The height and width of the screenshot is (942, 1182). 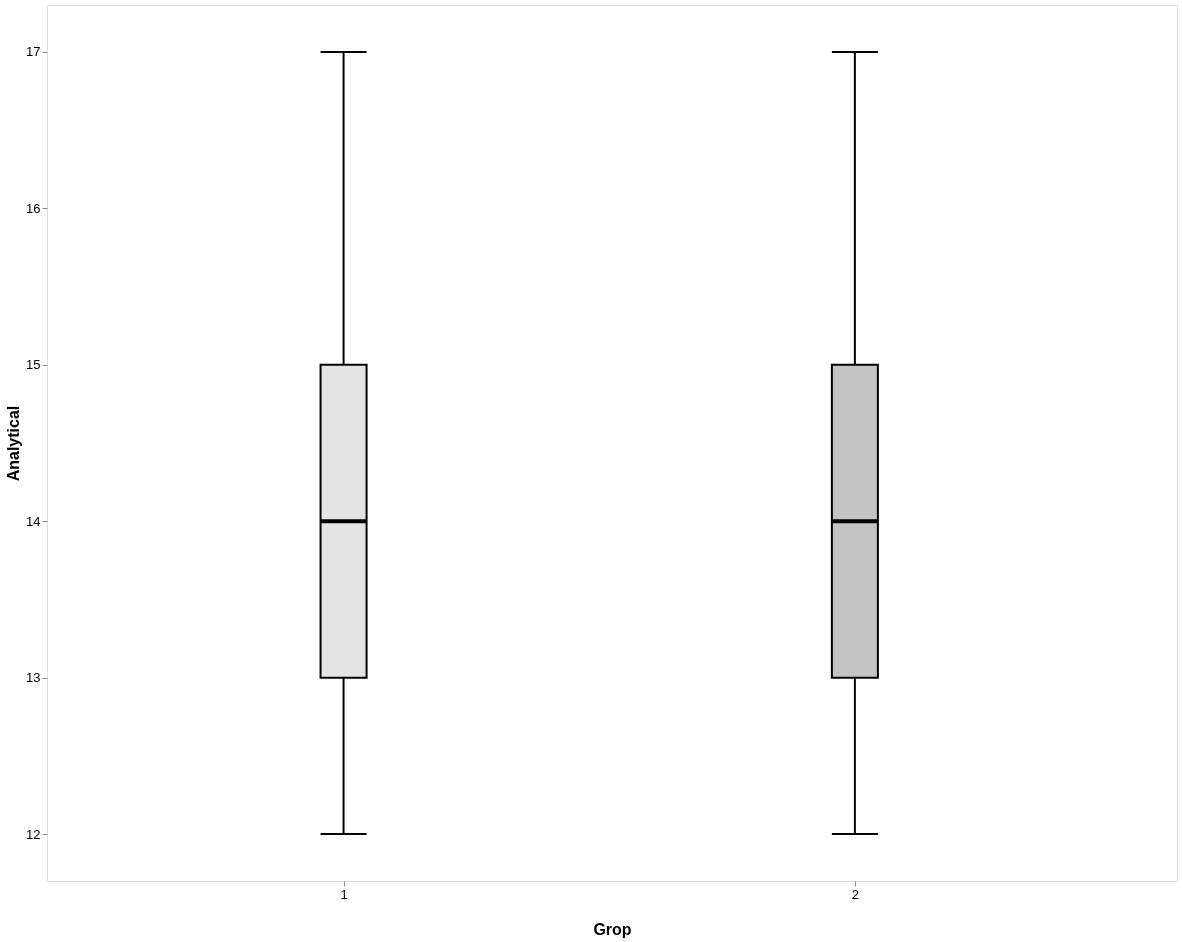 What do you see at coordinates (33, 678) in the screenshot?
I see `y-tick-label: 13` at bounding box center [33, 678].